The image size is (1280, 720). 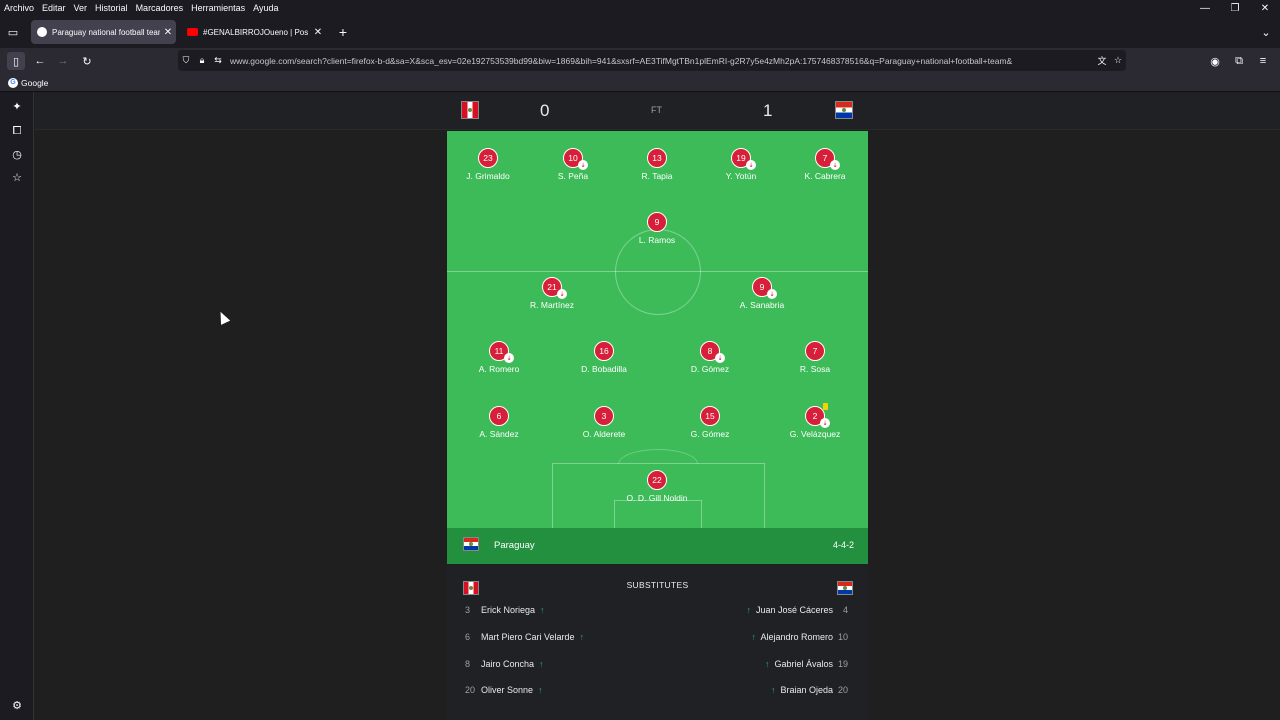 What do you see at coordinates (1215, 61) in the screenshot?
I see `account-icon: ◉` at bounding box center [1215, 61].